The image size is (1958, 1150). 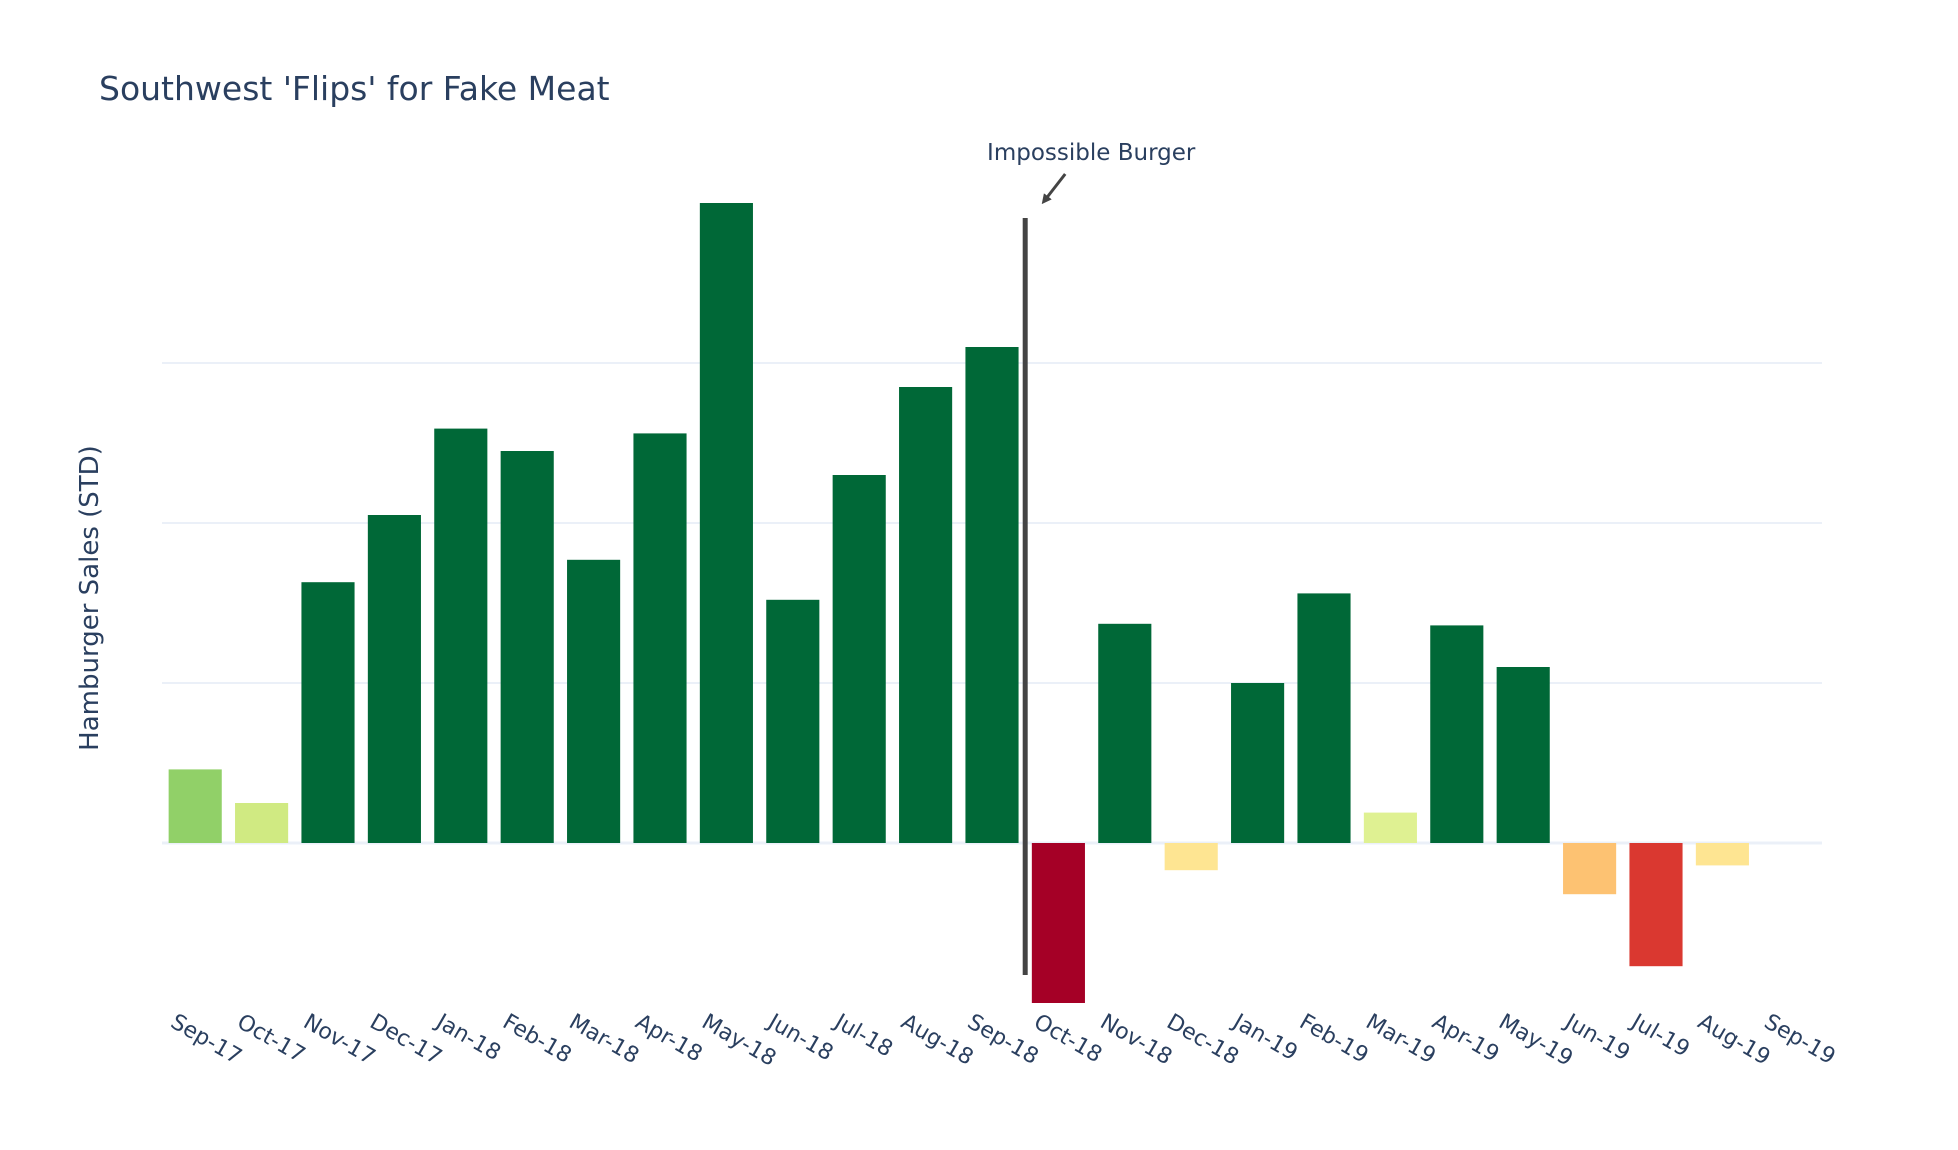 What do you see at coordinates (862, 1036) in the screenshot?
I see `x-tick-label: Jul-18` at bounding box center [862, 1036].